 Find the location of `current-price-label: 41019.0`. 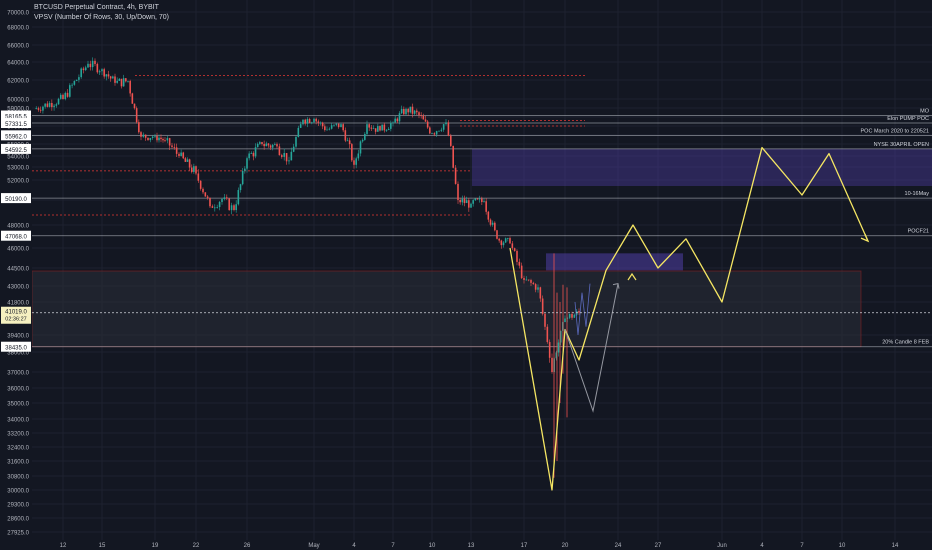

current-price-label: 41019.0 is located at coordinates (16, 313).